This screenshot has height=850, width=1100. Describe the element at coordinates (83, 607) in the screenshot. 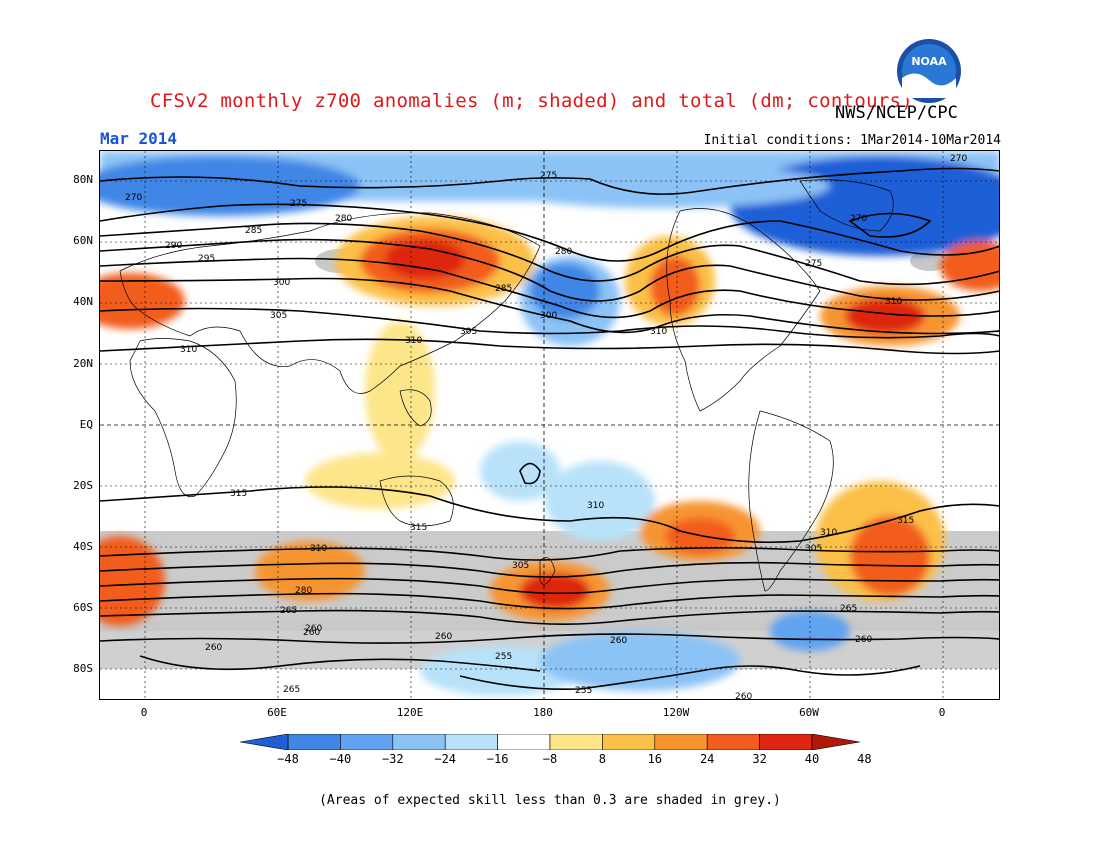

I see `lat-label-60s: 60S` at that location.